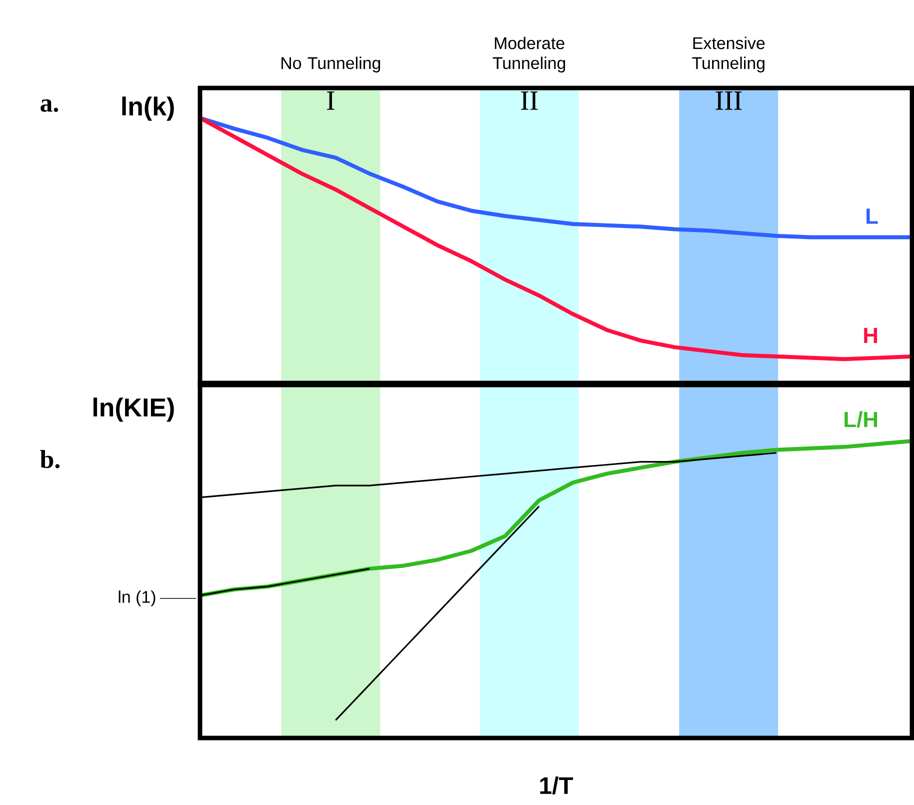 This screenshot has width=914, height=805. Describe the element at coordinates (728, 54) in the screenshot. I see `text: Extensive Tunneling` at that location.